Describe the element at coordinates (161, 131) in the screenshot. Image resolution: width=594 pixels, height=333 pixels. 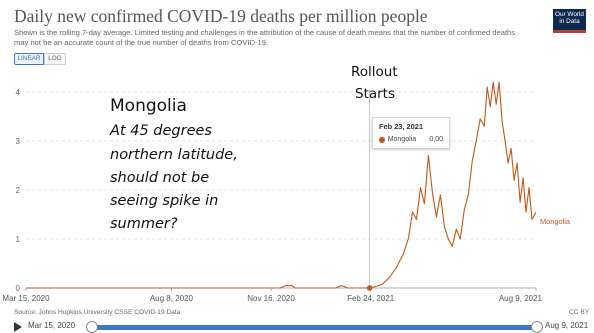
I see `annotation-line: At 45 degrees` at that location.